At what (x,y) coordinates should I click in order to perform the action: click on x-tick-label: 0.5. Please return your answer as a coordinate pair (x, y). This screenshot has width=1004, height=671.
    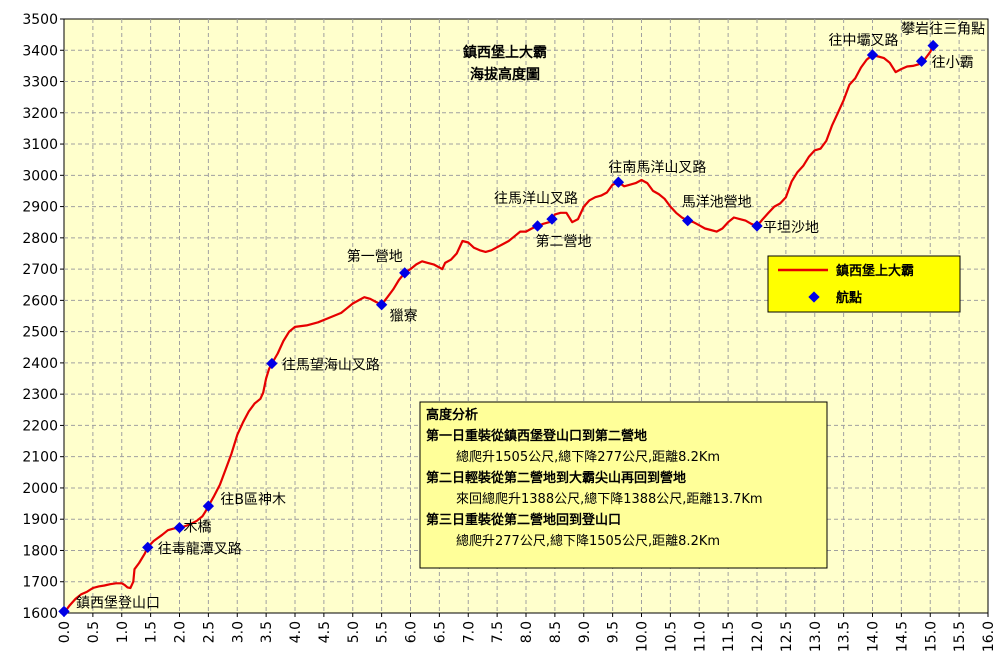
    Looking at the image, I should click on (94, 632).